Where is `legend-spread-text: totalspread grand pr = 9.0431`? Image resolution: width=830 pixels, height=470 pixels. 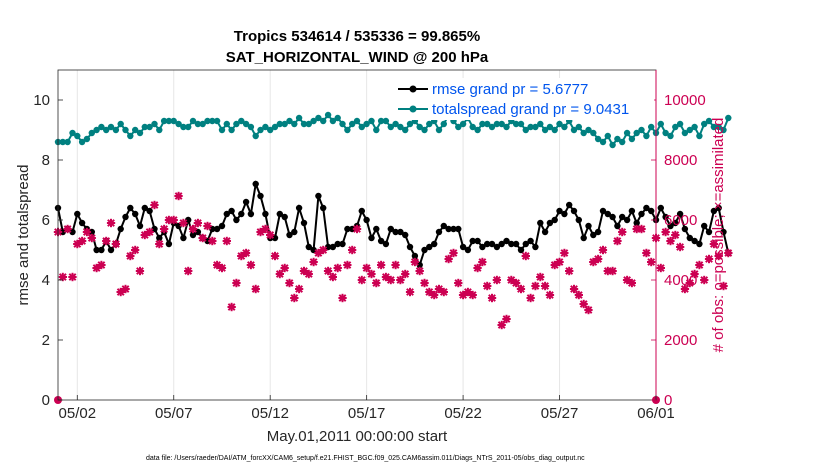
legend-spread-text: totalspread grand pr = 9.0431 is located at coordinates (530, 109).